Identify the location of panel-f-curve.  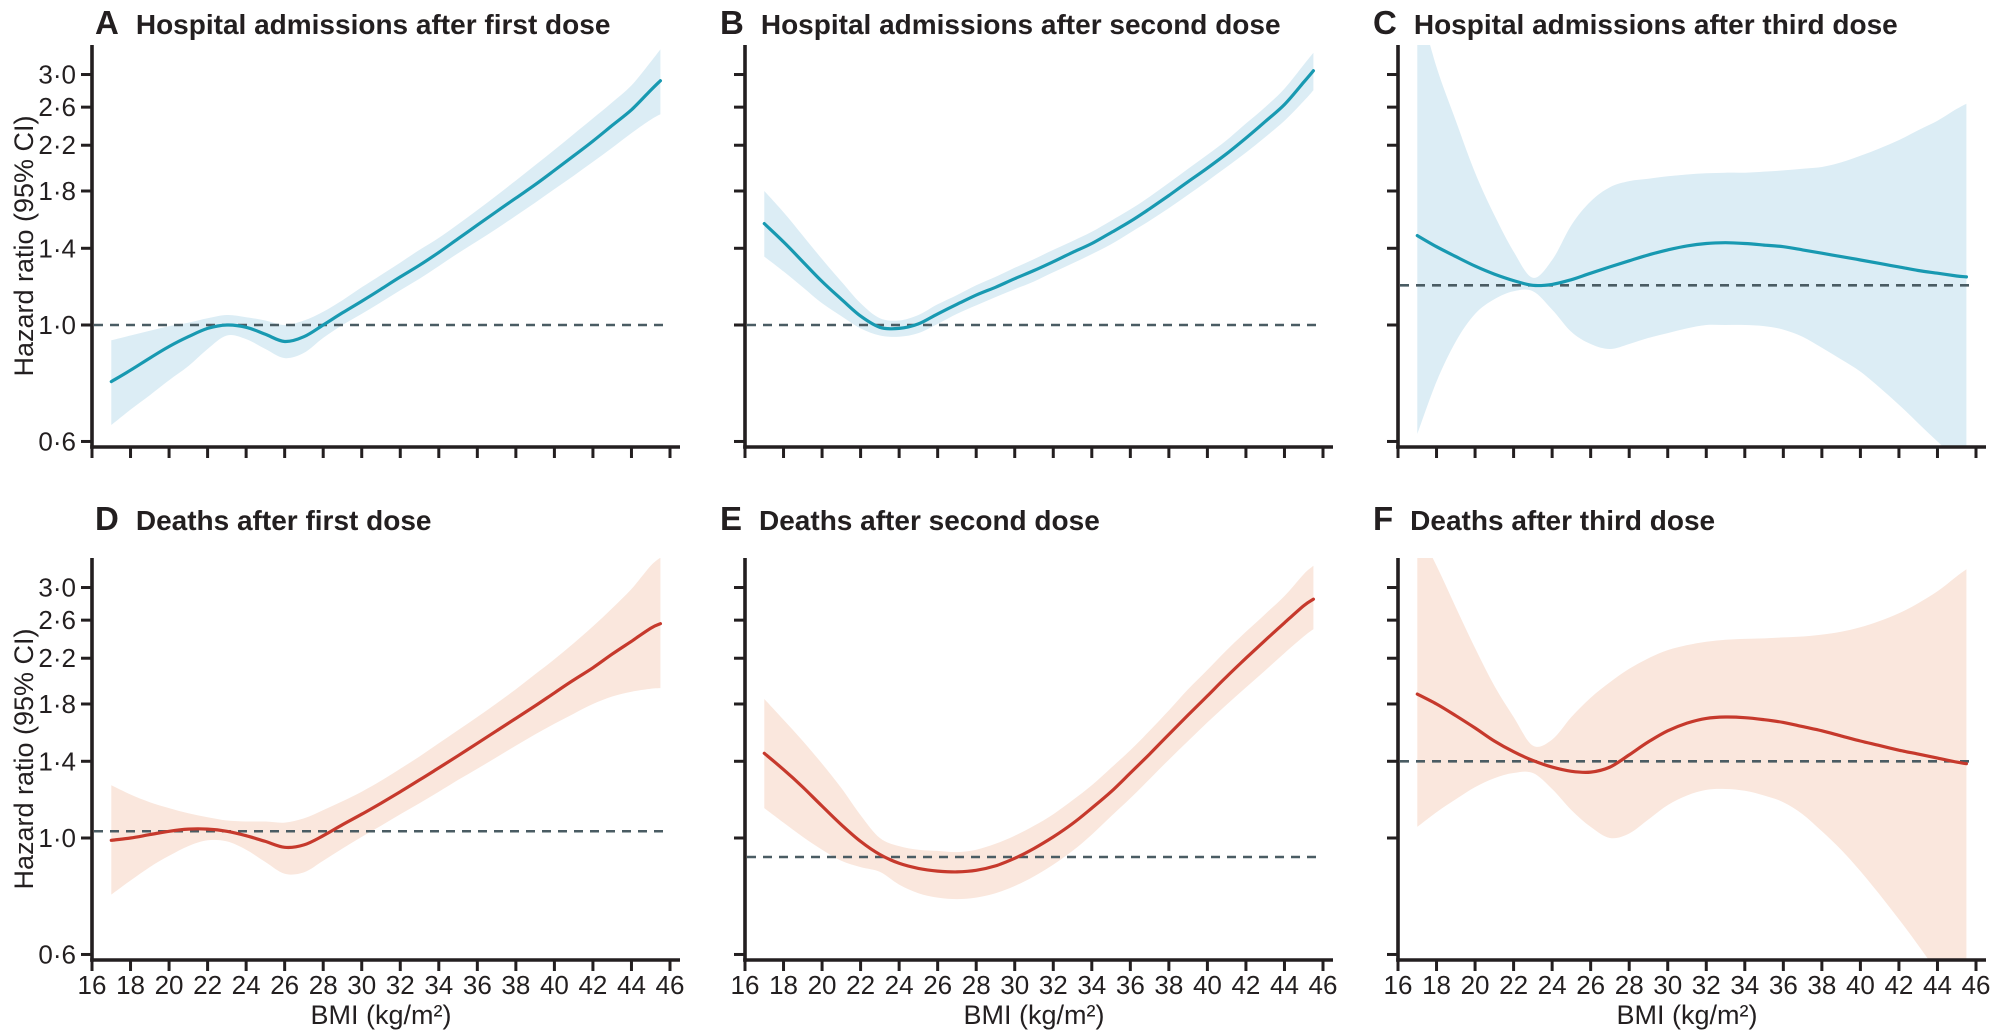
(1691, 733).